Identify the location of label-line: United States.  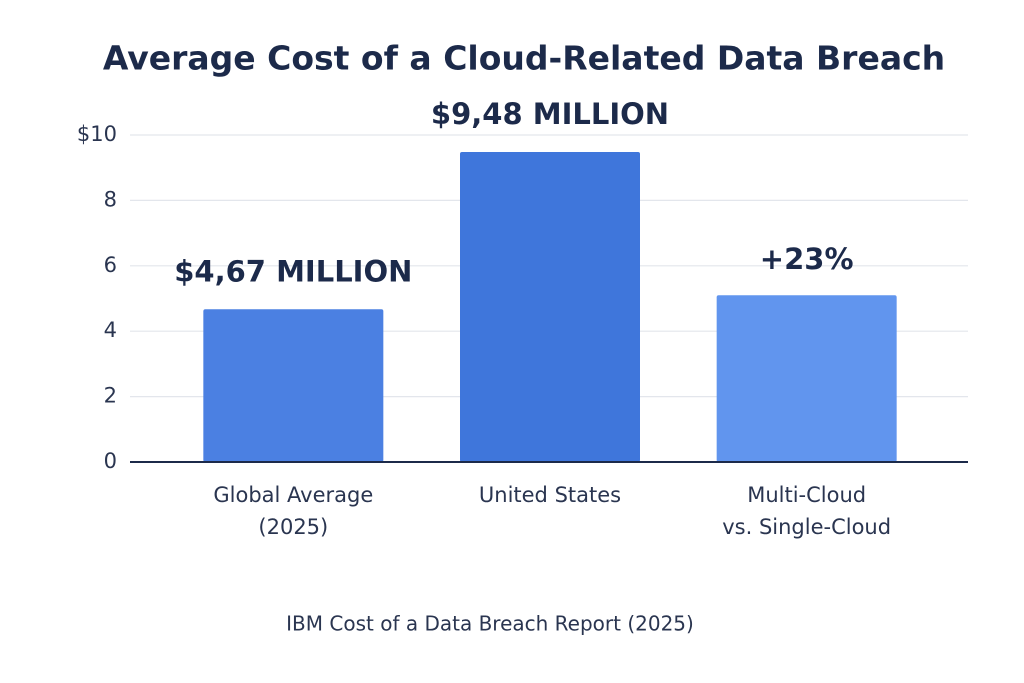
(550, 495).